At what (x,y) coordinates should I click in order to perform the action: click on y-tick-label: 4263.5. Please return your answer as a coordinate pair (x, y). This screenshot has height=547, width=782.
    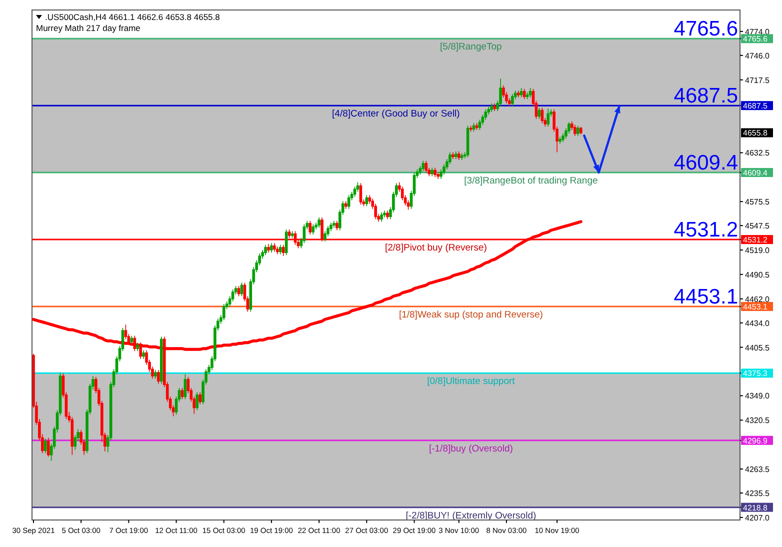
    Looking at the image, I should click on (757, 469).